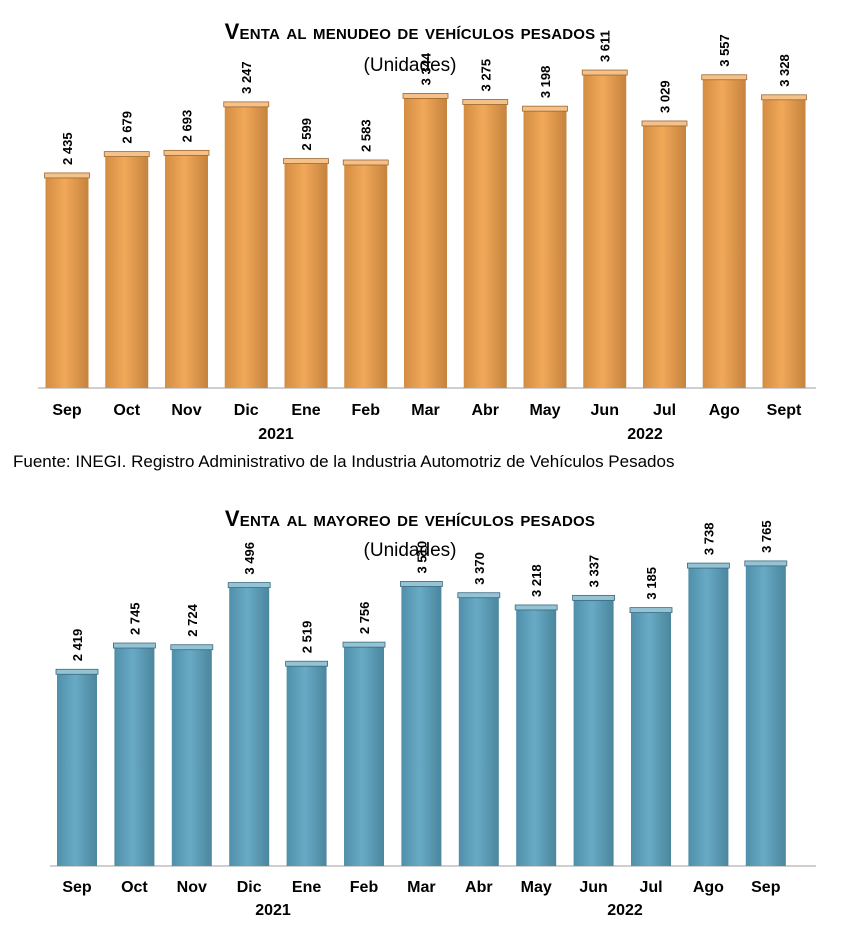  What do you see at coordinates (485, 410) in the screenshot?
I see `category-label: Abr` at bounding box center [485, 410].